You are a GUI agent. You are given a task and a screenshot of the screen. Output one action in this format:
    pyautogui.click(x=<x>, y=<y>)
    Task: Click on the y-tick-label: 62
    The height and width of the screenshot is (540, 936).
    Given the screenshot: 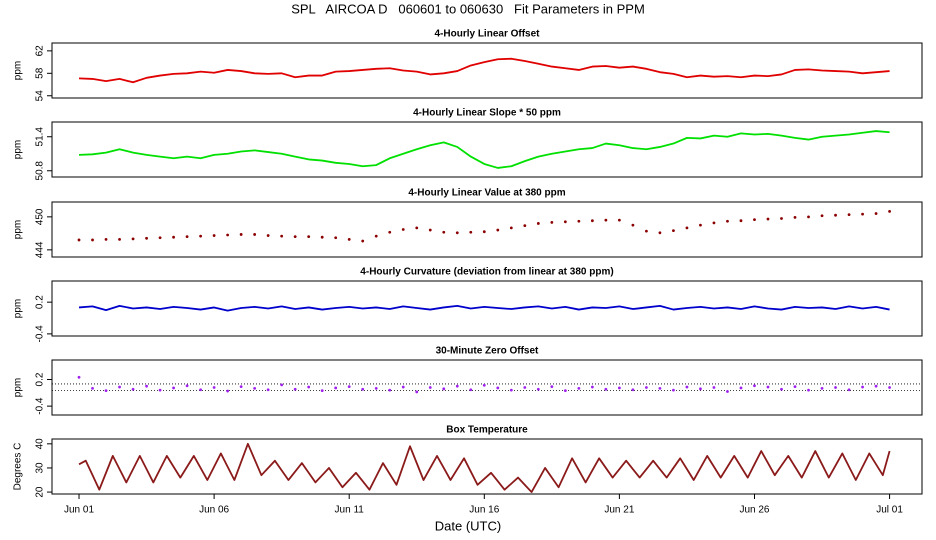 What is the action you would take?
    pyautogui.click(x=40, y=51)
    